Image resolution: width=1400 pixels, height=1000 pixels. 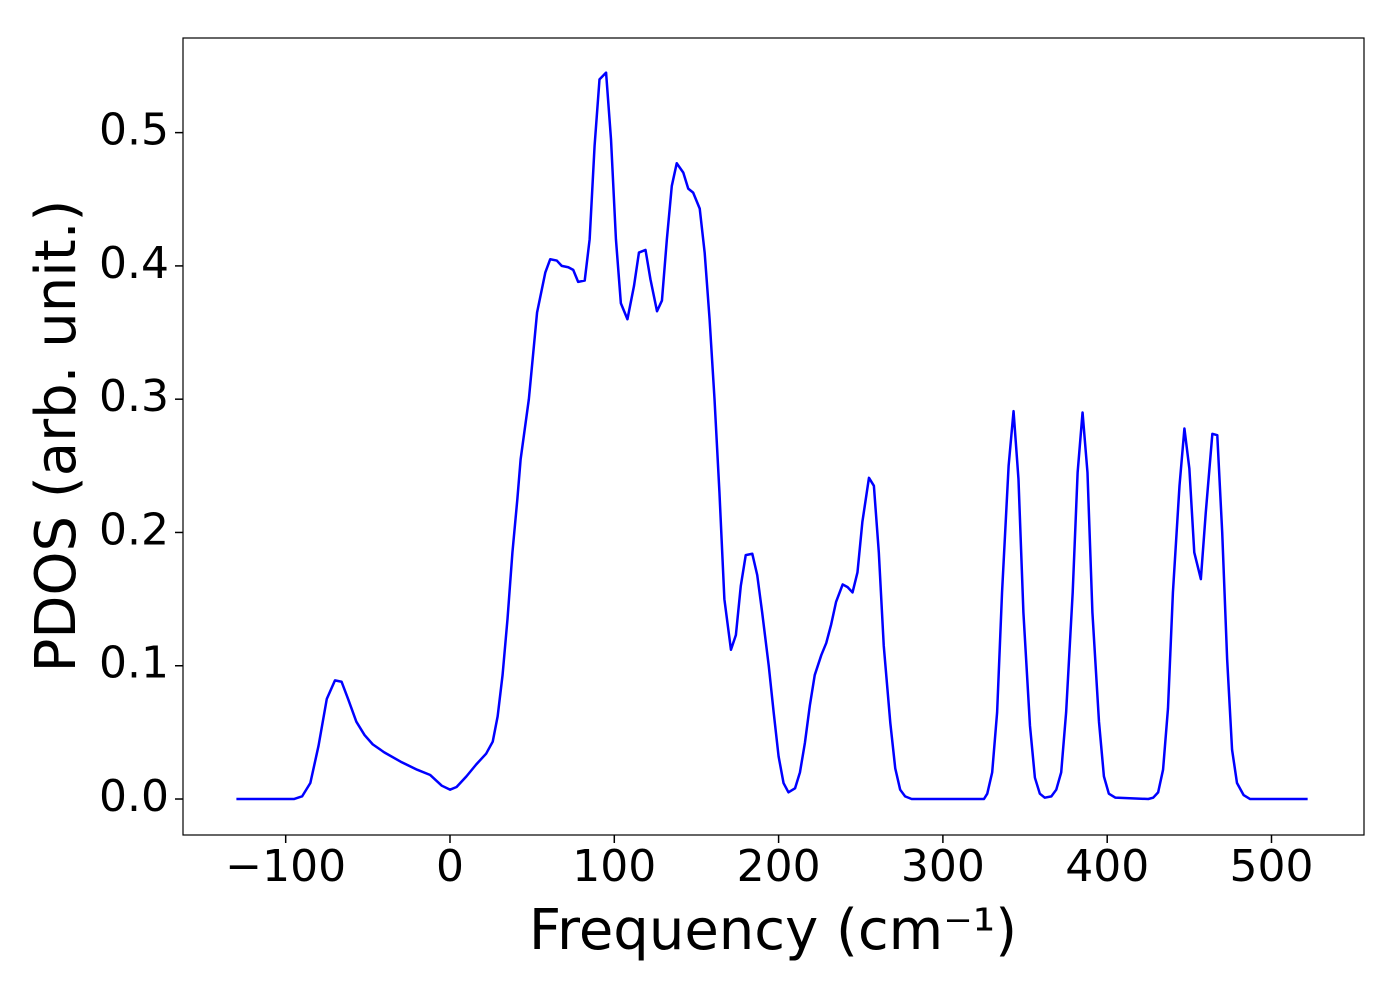 What do you see at coordinates (134, 796) in the screenshot?
I see `y-tick-label: 0.0` at bounding box center [134, 796].